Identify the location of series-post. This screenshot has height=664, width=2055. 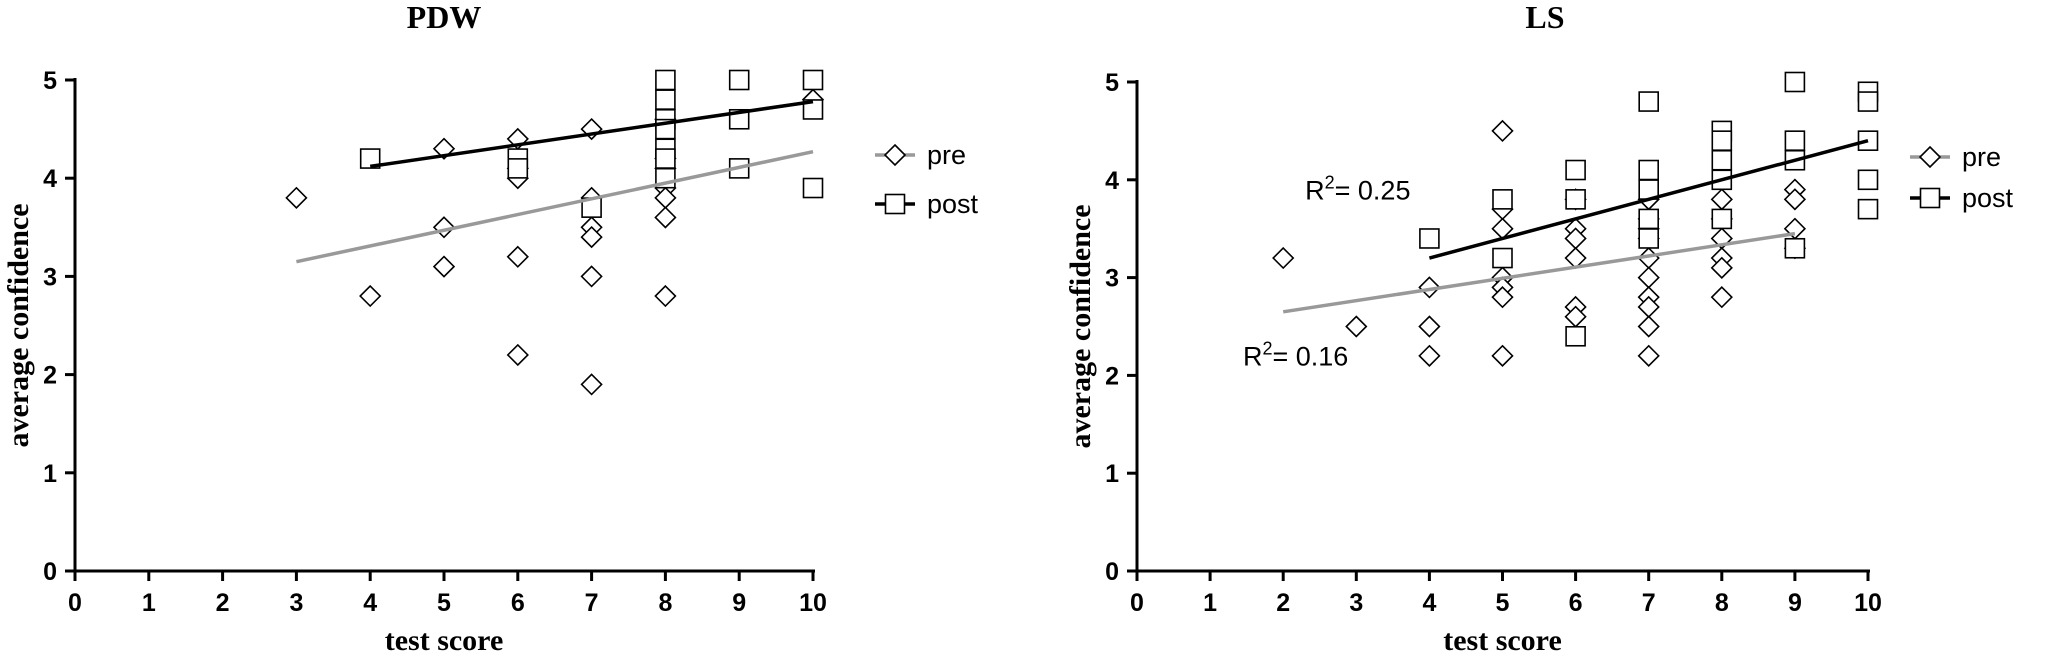
(1649, 209).